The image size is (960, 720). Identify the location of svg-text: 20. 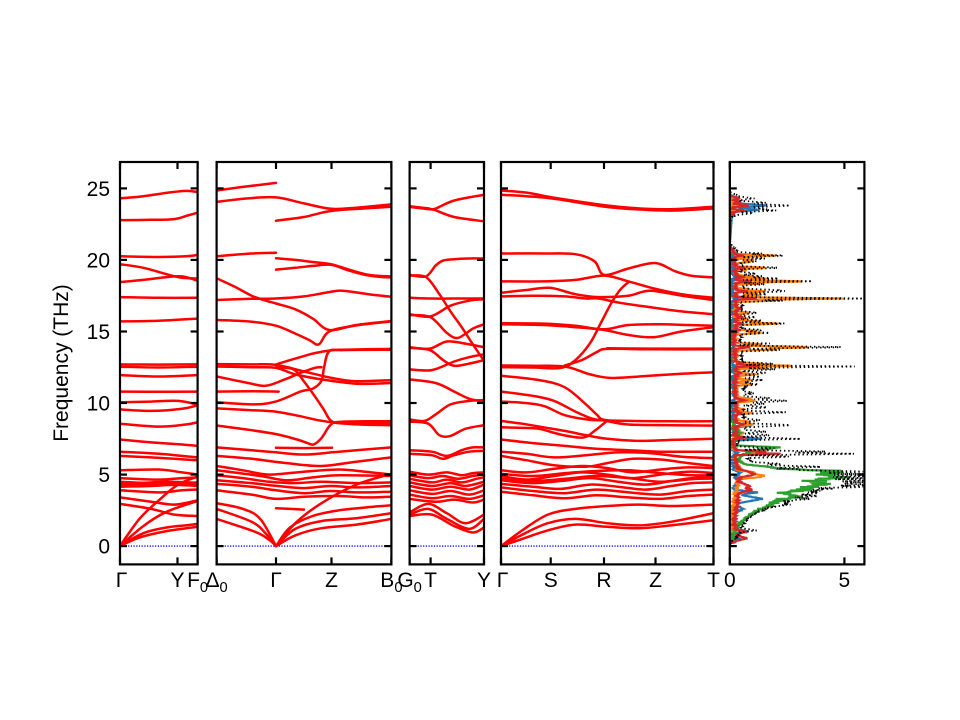
(98, 261).